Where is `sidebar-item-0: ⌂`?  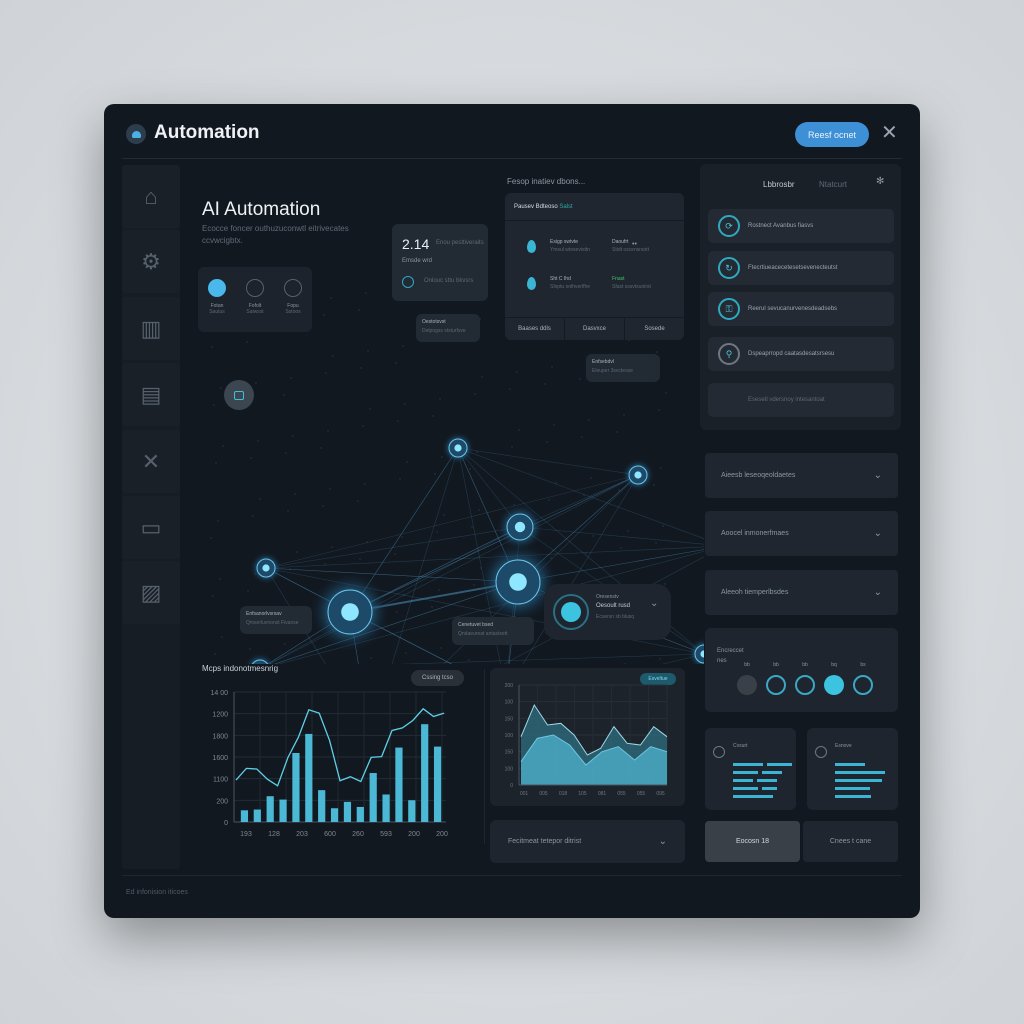 sidebar-item-0: ⌂ is located at coordinates (151, 196).